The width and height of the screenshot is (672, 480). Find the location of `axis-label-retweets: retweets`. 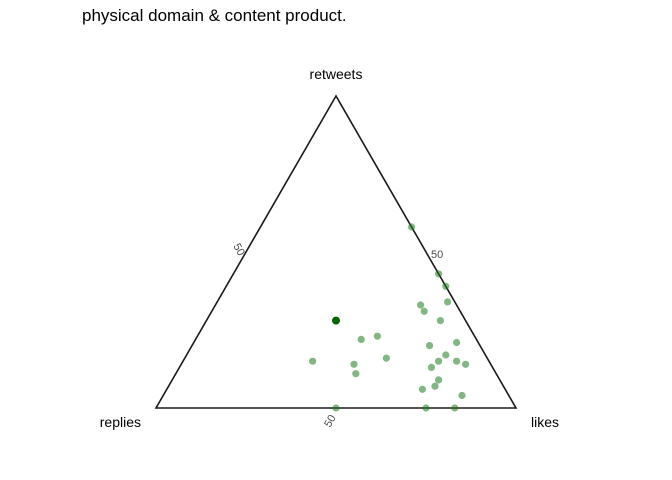

axis-label-retweets: retweets is located at coordinates (336, 74).